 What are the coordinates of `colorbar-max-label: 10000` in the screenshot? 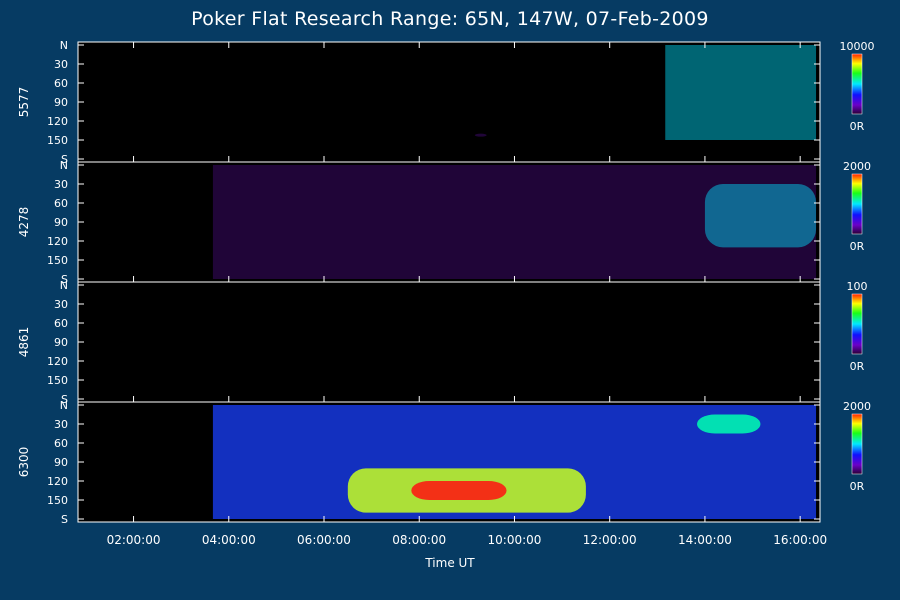 It's located at (857, 46).